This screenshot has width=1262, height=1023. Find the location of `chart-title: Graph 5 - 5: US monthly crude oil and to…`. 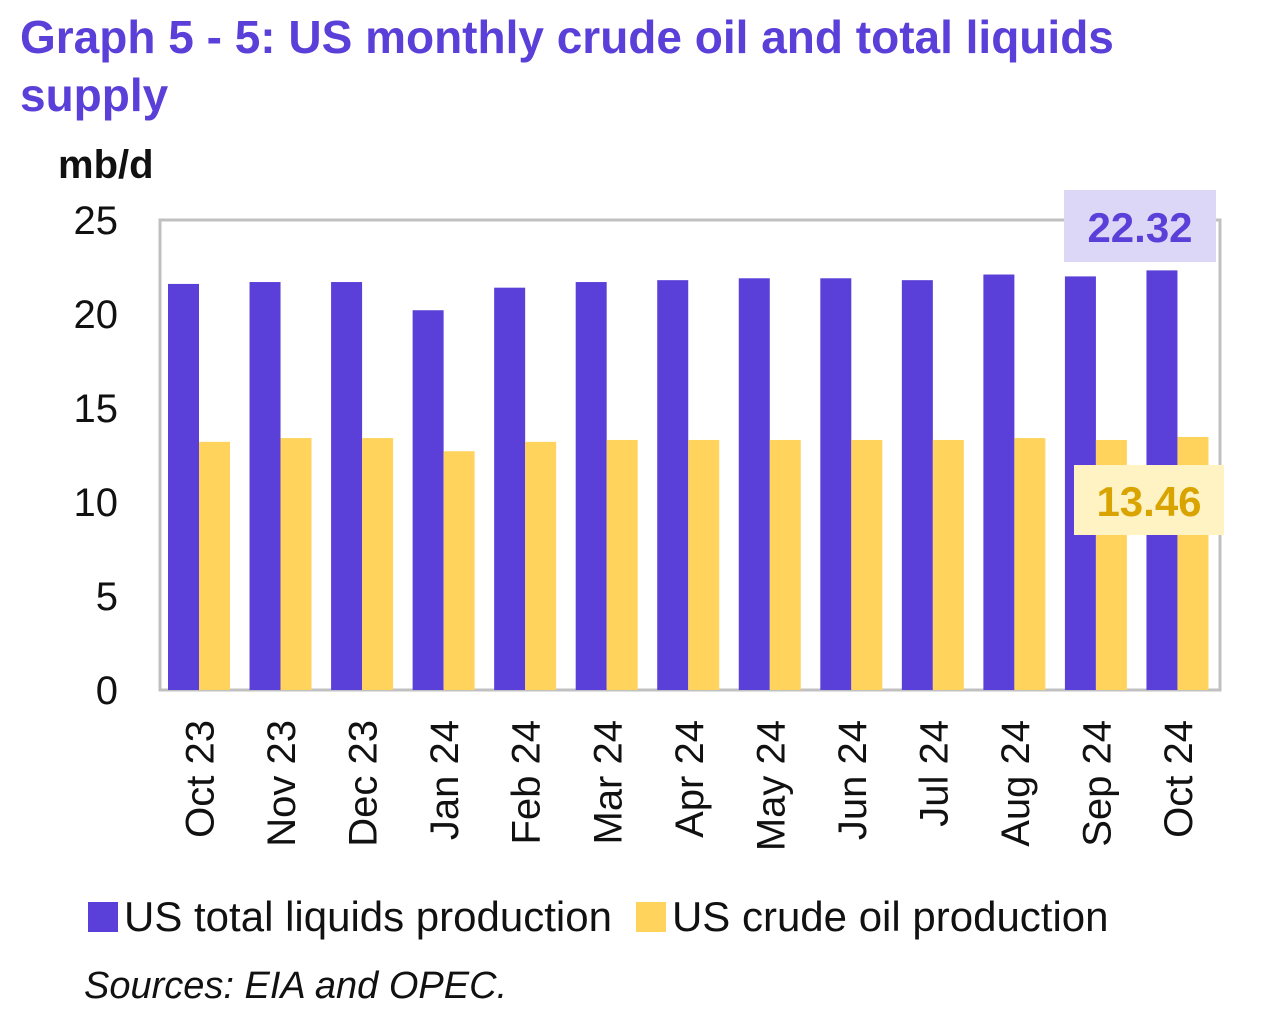

chart-title: Graph 5 - 5: US monthly crude oil and to… is located at coordinates (567, 66).